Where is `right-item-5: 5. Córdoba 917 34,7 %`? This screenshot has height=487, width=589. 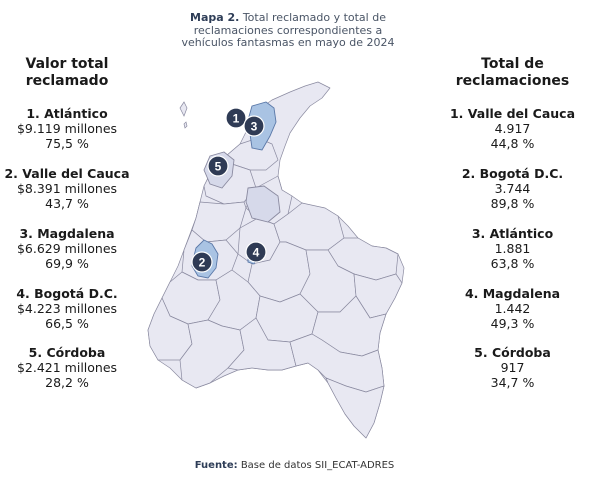
right-item-5: 5. Córdoba 917 34,7 % is located at coordinates (512, 367).